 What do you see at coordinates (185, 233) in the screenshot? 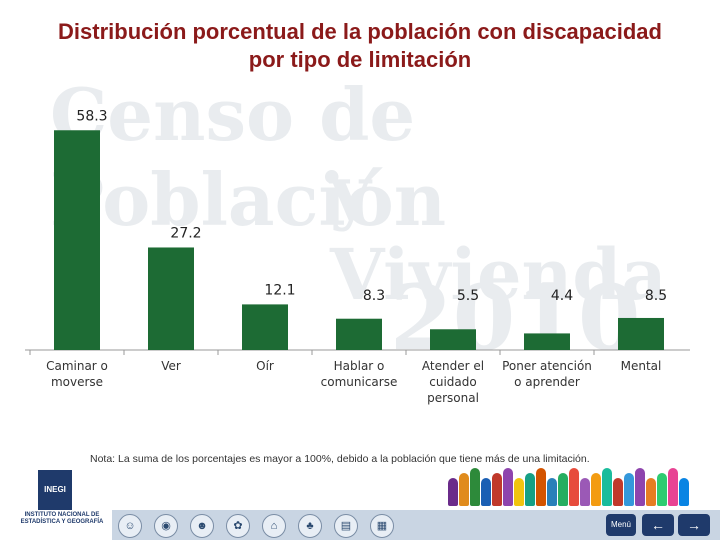
I see `value-label-1: 27.2` at bounding box center [185, 233].